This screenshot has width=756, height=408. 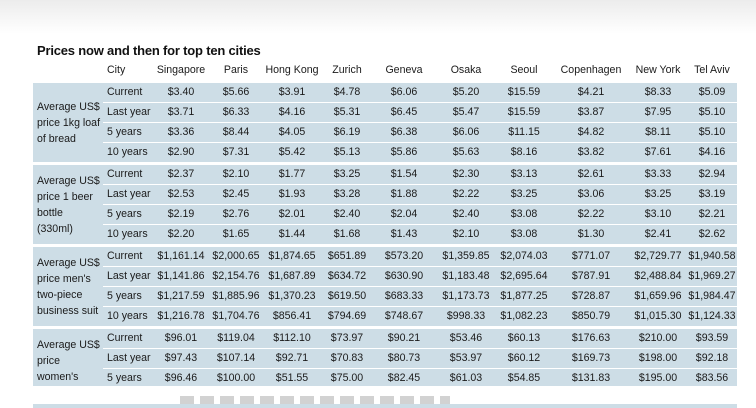 I want to click on price-cell: $2.41, so click(x=658, y=235).